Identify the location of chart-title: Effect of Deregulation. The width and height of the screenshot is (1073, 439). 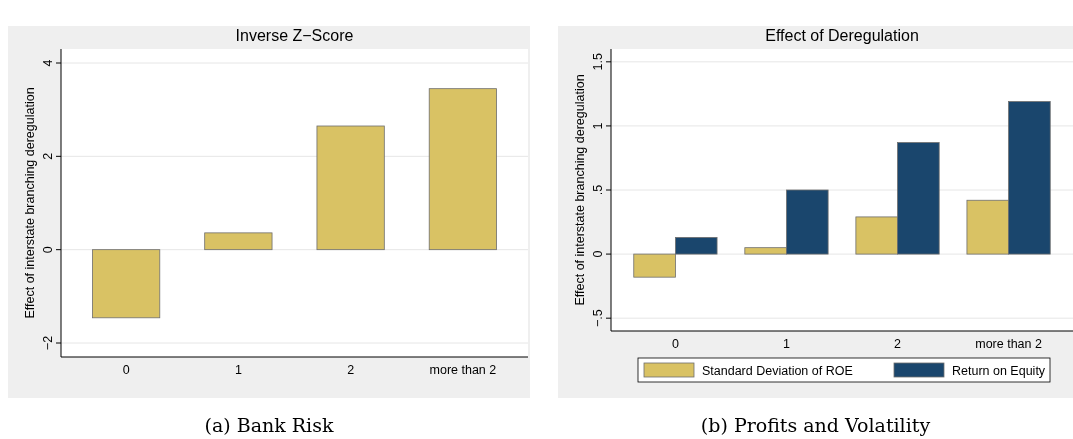
(842, 35).